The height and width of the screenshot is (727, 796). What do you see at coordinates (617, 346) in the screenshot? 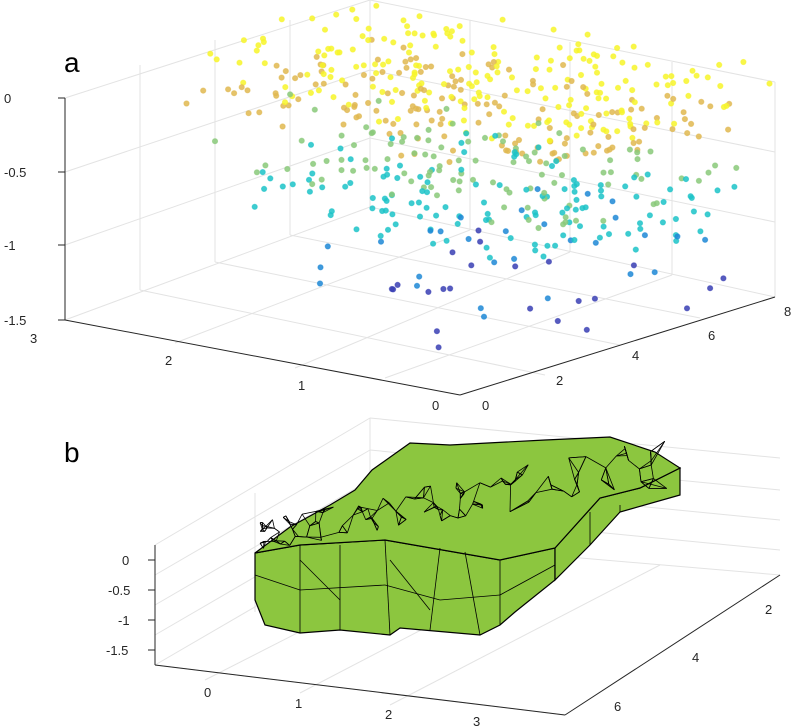
I see `y-axis-line` at bounding box center [617, 346].